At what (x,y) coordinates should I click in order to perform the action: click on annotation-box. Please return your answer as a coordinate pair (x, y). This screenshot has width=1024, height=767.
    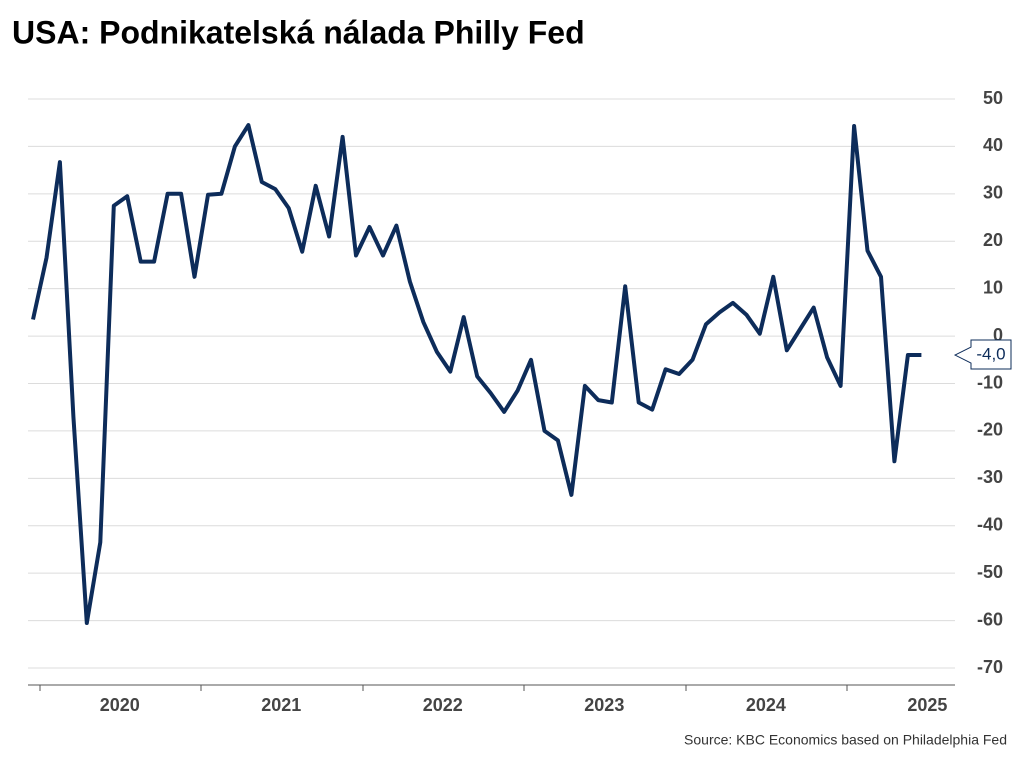
    Looking at the image, I should click on (982, 354).